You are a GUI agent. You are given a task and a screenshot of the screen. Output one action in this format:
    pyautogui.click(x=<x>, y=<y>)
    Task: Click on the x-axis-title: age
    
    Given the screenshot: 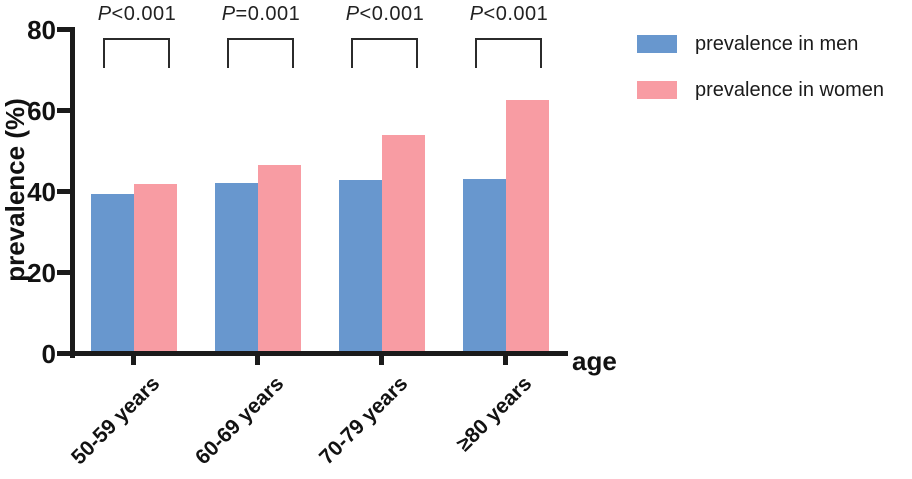 What is the action you would take?
    pyautogui.click(x=594, y=361)
    